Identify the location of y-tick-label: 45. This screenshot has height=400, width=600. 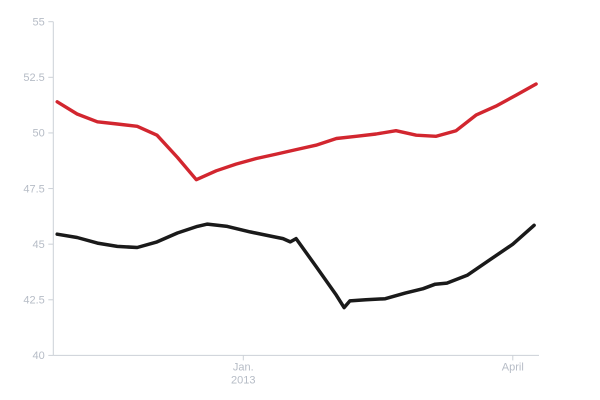
(39, 245).